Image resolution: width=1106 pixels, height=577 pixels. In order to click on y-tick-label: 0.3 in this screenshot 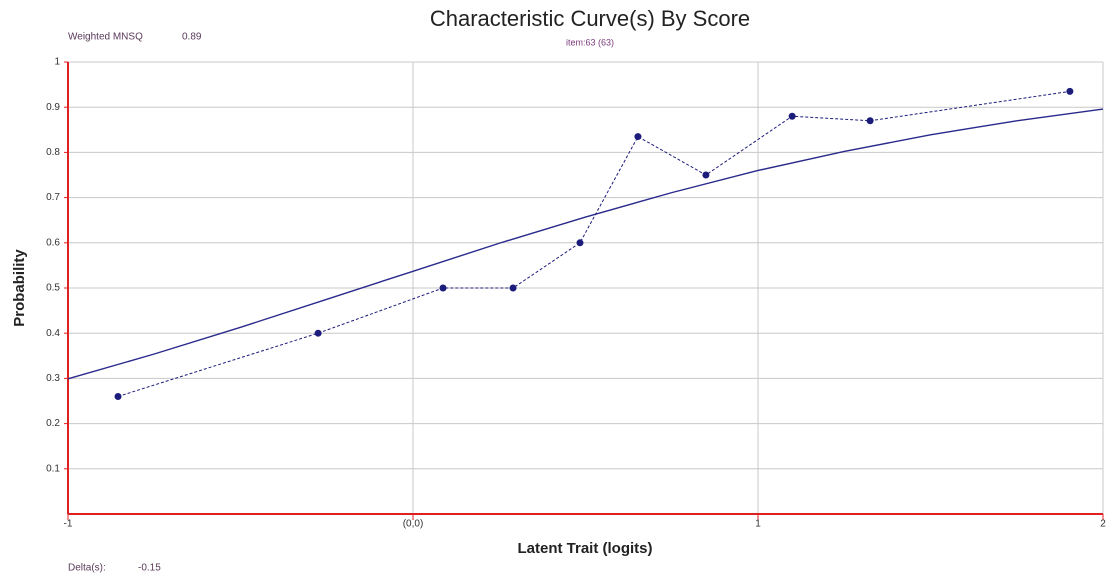, I will do `click(53, 378)`.